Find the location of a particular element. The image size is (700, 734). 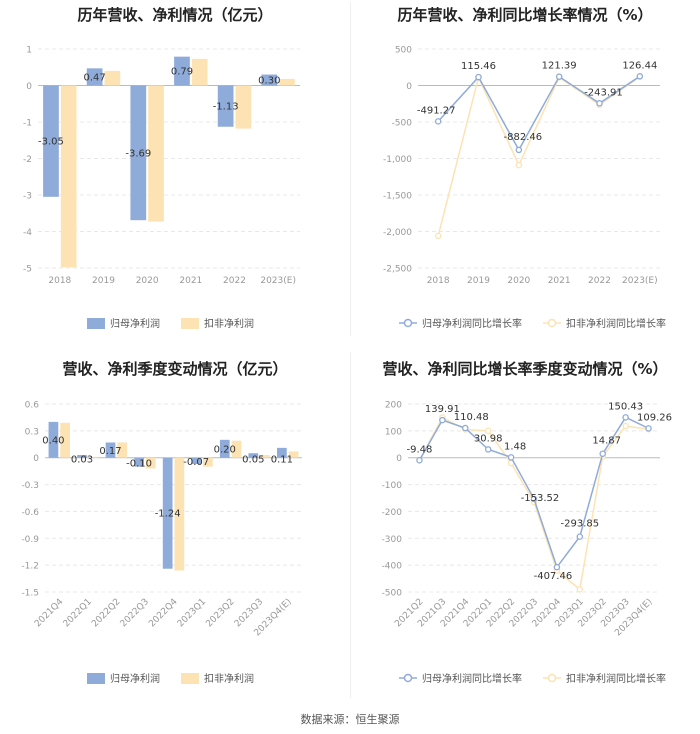

data-label: 0.17 is located at coordinates (110, 451).